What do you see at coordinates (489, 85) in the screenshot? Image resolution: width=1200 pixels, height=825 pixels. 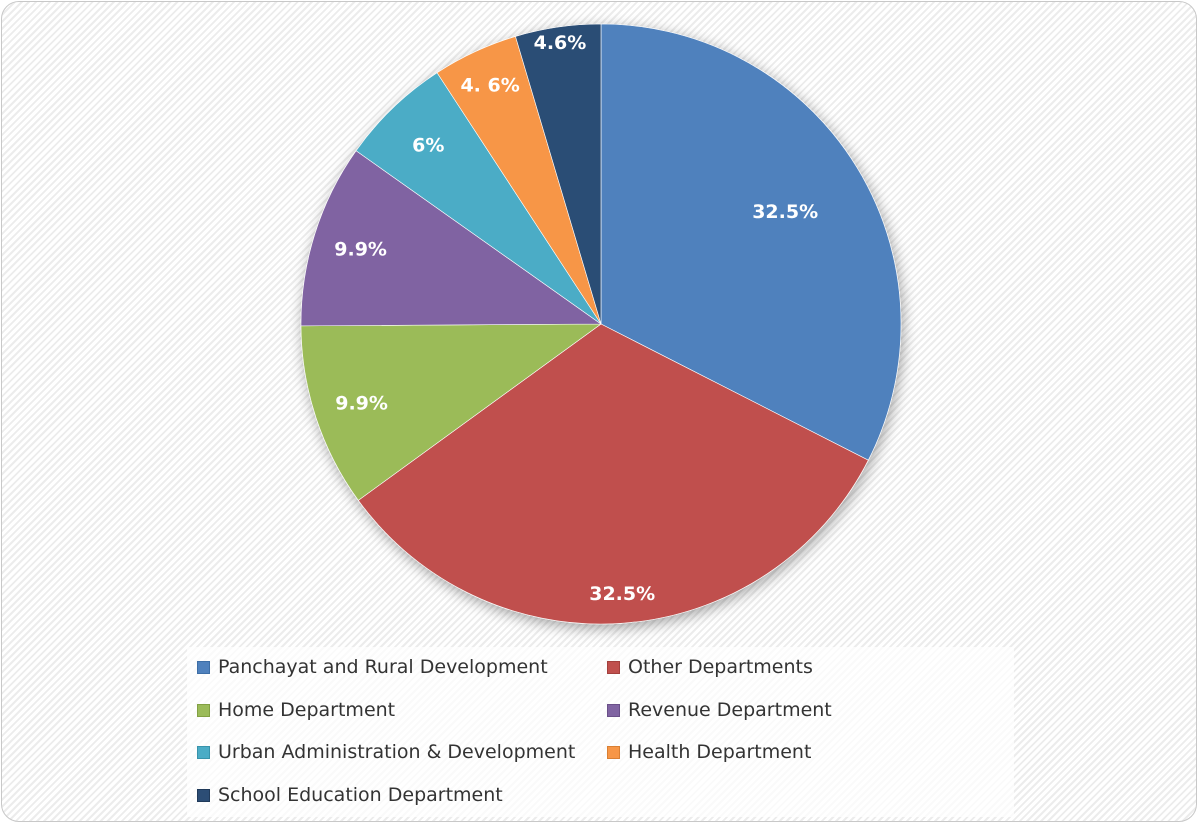 I see `slice-data-label: 4. 6%` at bounding box center [489, 85].